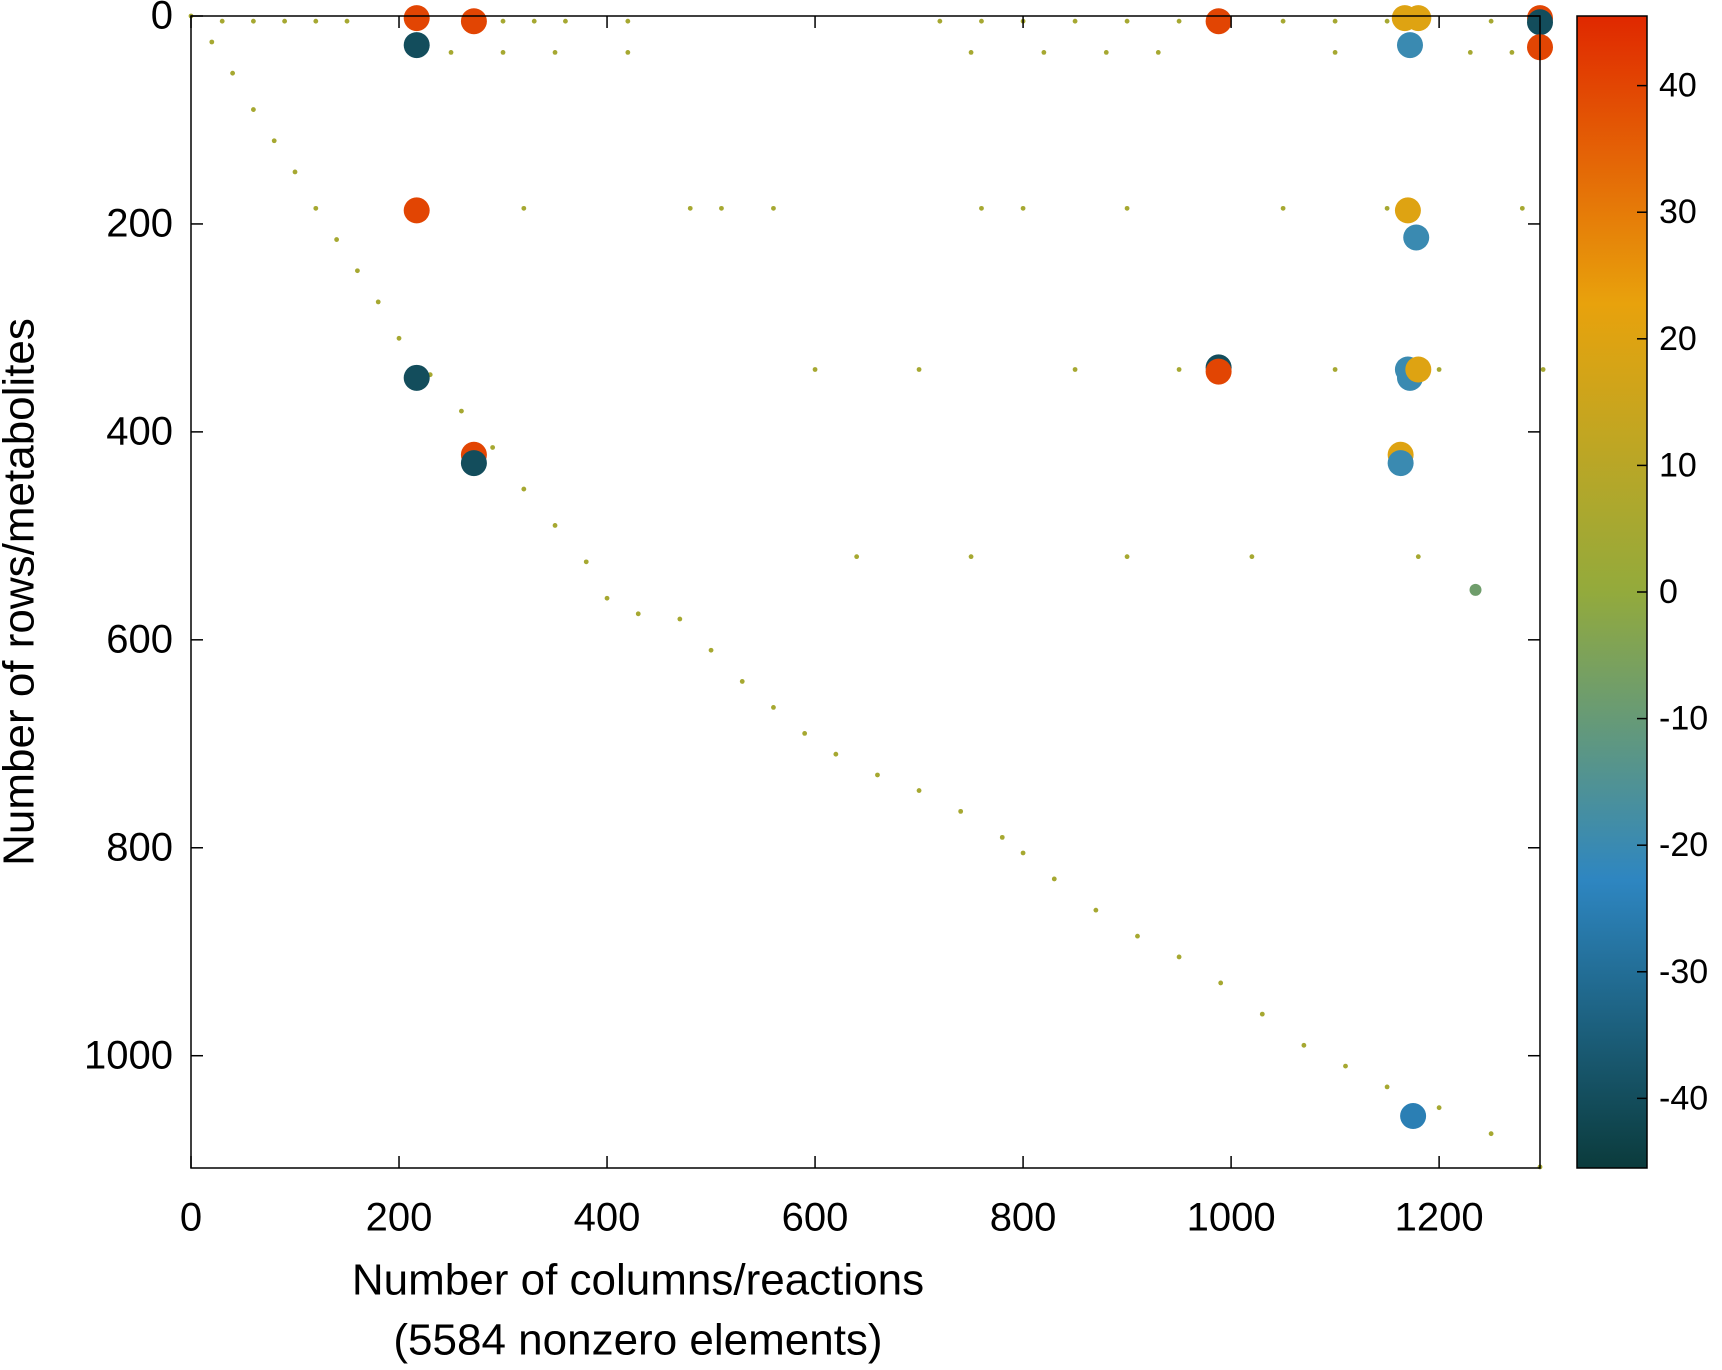 This screenshot has height=1370, width=1722. I want to click on colorbar, so click(1612, 592).